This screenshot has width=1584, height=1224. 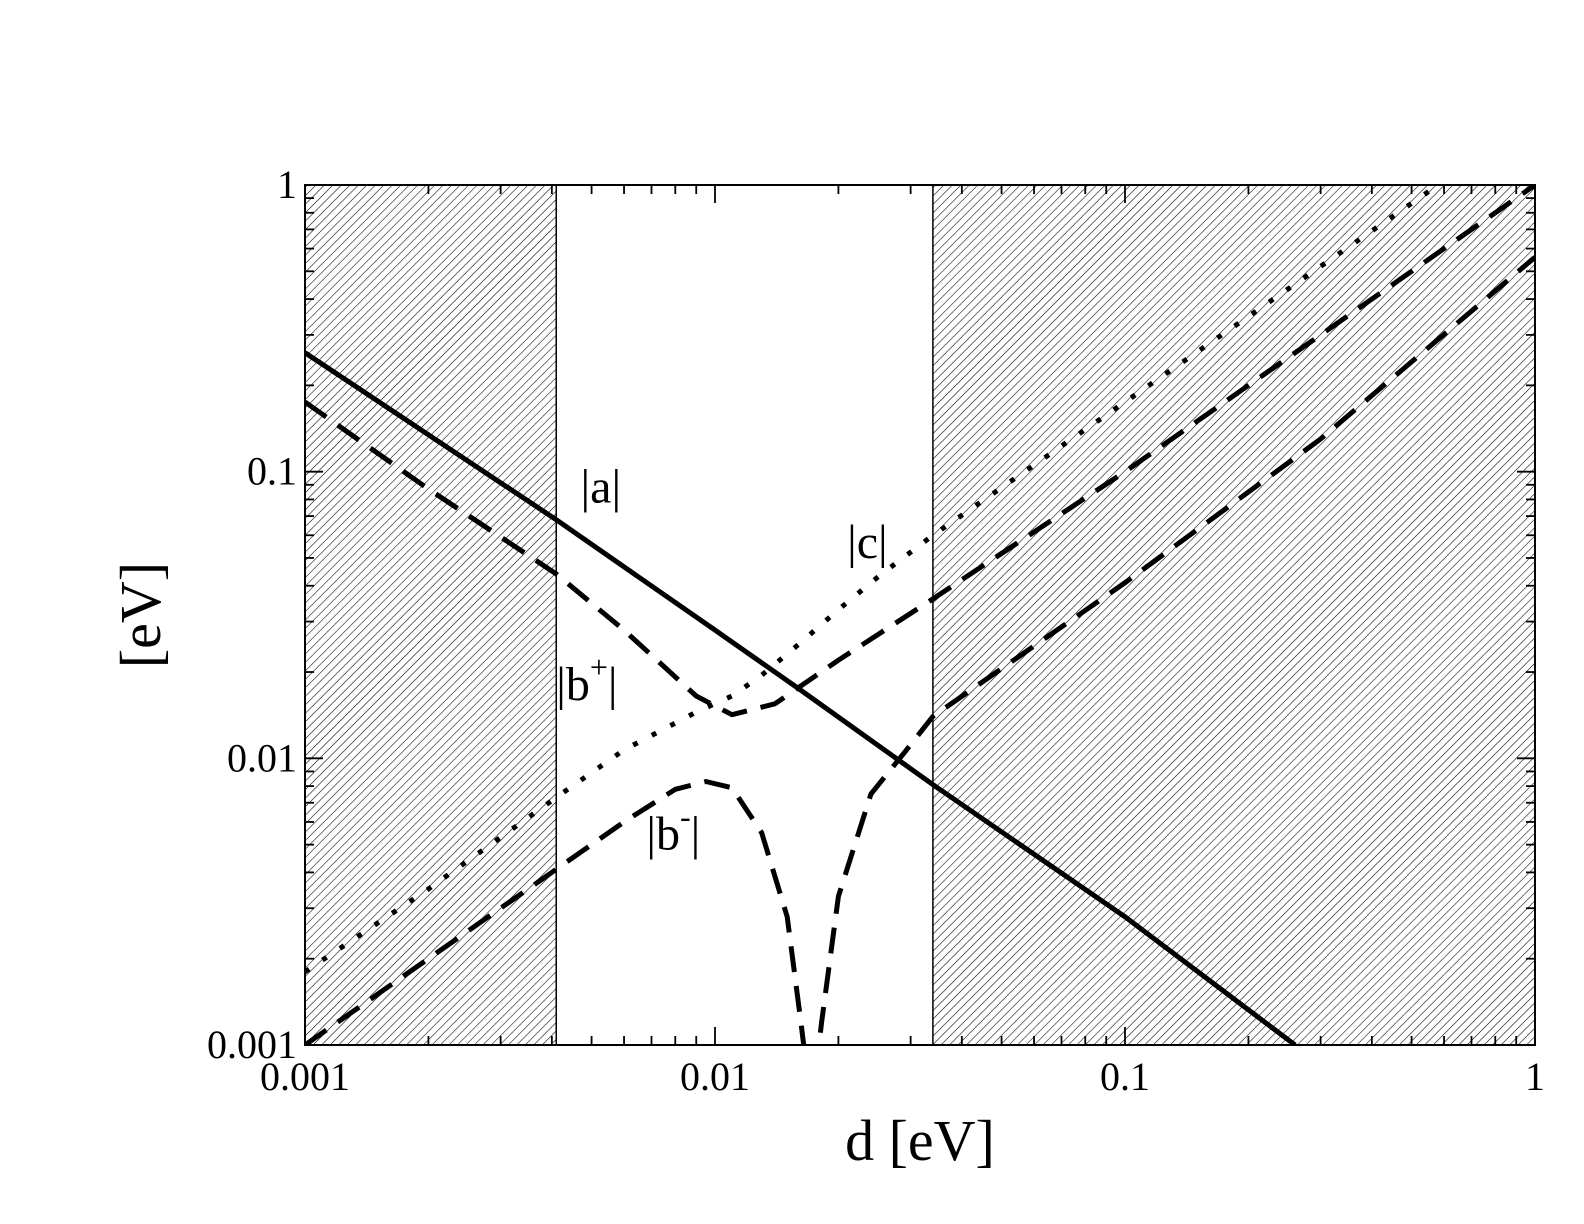 What do you see at coordinates (252, 1044) in the screenshot?
I see `y-tick-label: 0.001` at bounding box center [252, 1044].